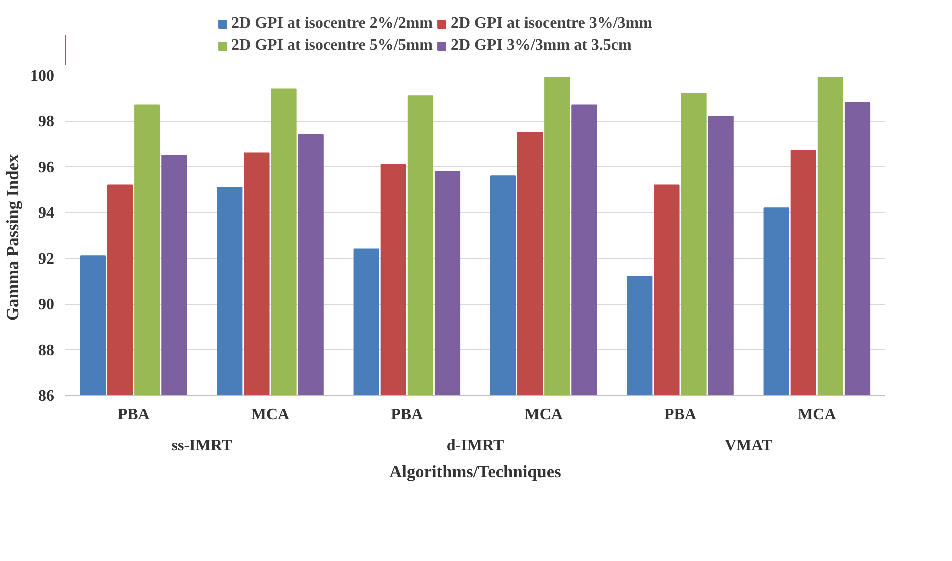 This screenshot has width=952, height=561. Describe the element at coordinates (13, 237) in the screenshot. I see `y-axis-title: Gamma Passing Index` at that location.